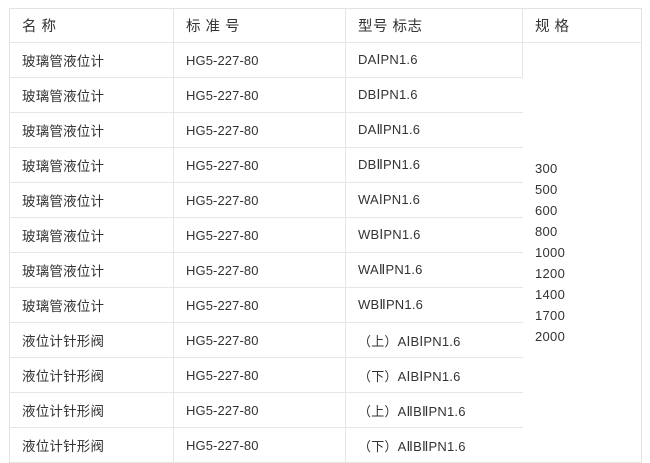 This screenshot has height=463, width=650. I want to click on table-header-row: 名 称 标 准 号 型号 标志 规 格, so click(325, 25).